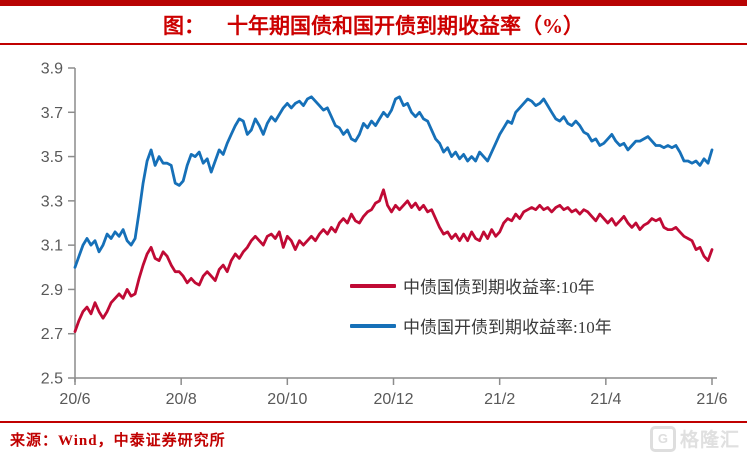 This screenshot has height=454, width=747. I want to click on x-tick-label: 20/12, so click(393, 399).